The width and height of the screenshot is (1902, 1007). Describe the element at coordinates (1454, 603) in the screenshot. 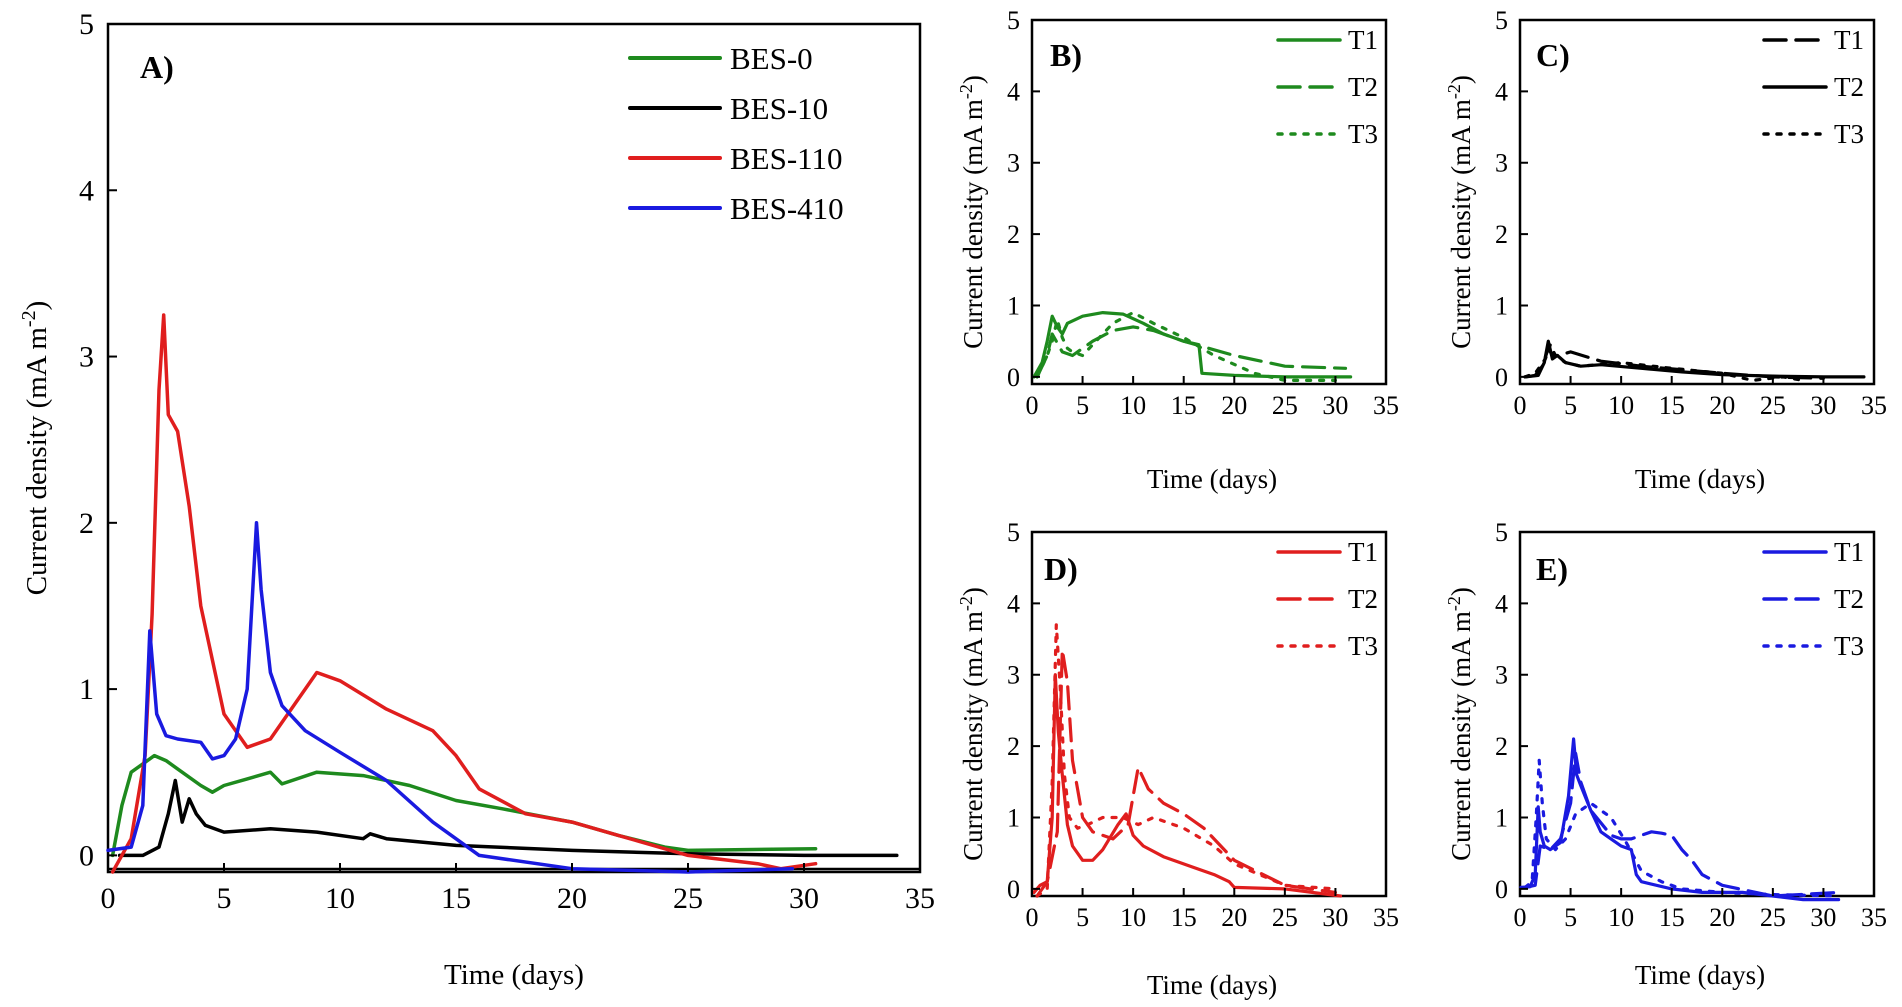

I see `y-axis-label-e-sup: -2` at that location.